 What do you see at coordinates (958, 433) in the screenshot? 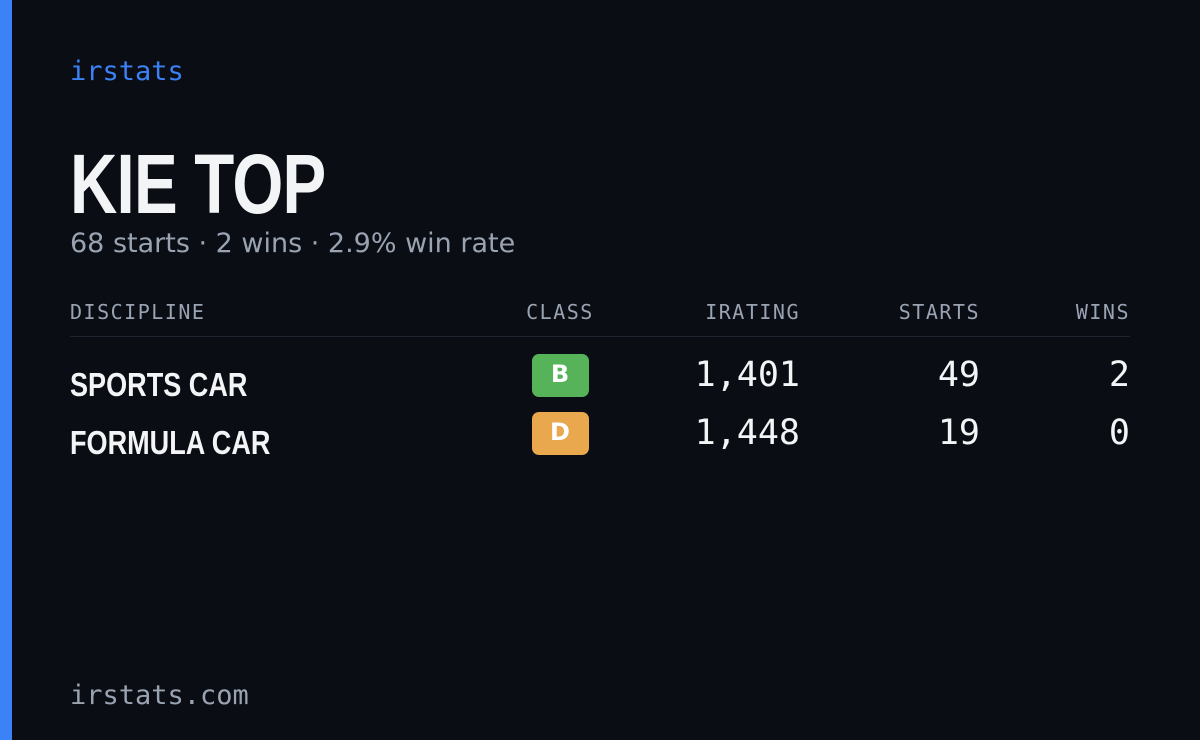
I see `starts-value: 19` at bounding box center [958, 433].